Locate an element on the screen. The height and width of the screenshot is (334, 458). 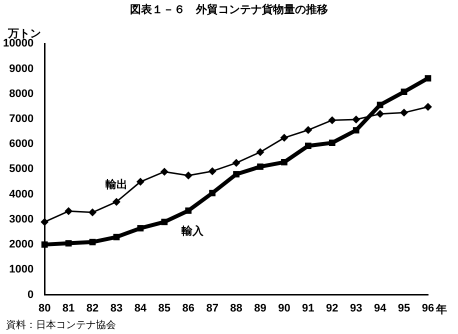
chart-title: 図表１－６ 外貿コンテナ貨物量の推移 is located at coordinates (229, 9).